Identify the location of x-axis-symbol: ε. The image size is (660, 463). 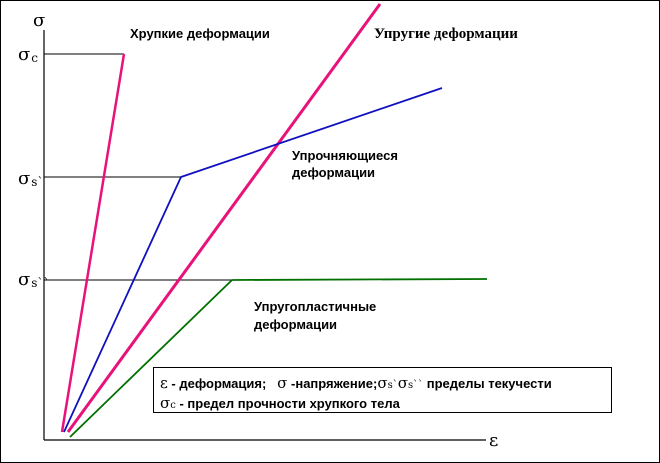
(493, 440).